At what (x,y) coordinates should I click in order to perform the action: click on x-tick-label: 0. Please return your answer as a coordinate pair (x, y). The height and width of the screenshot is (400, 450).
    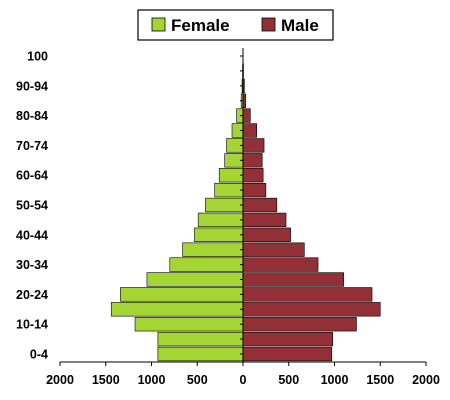
    Looking at the image, I should click on (243, 380).